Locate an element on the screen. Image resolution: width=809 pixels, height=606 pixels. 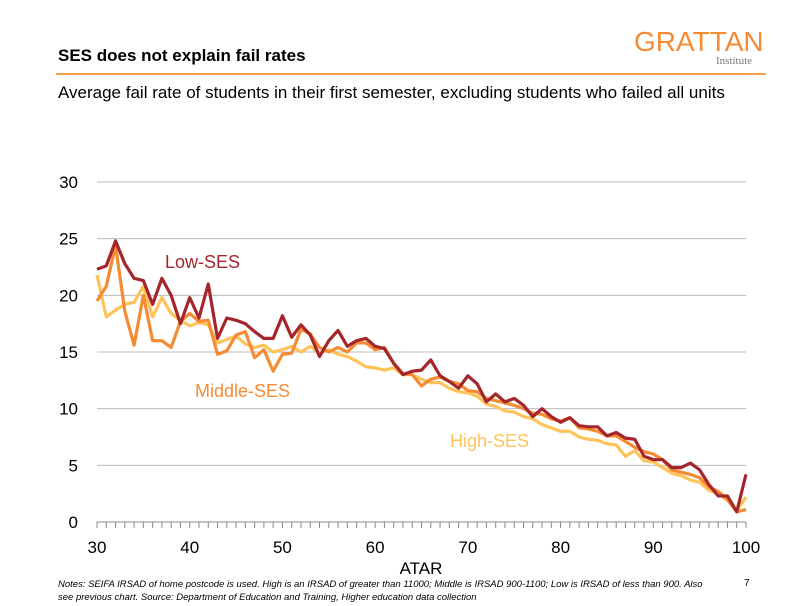
x-tick-label: 60 is located at coordinates (375, 547).